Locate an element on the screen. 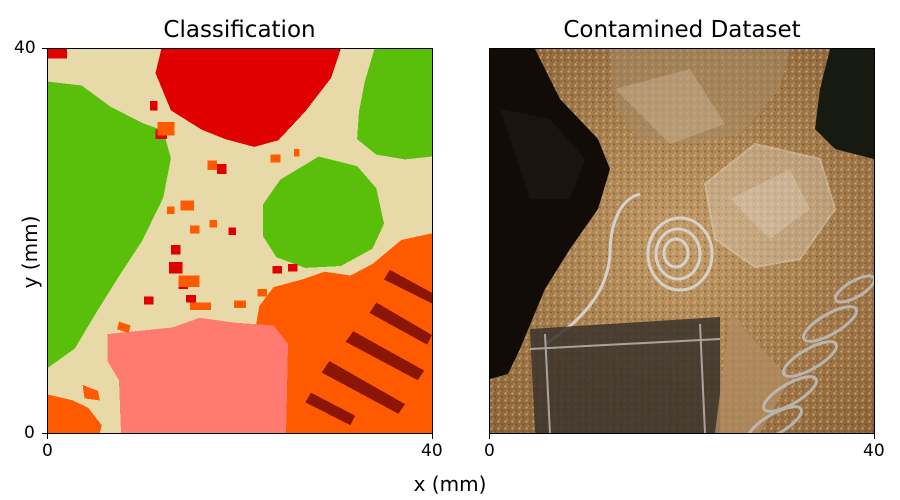 The image size is (900, 500). y-tick-label-bottom: 0 is located at coordinates (29, 433).